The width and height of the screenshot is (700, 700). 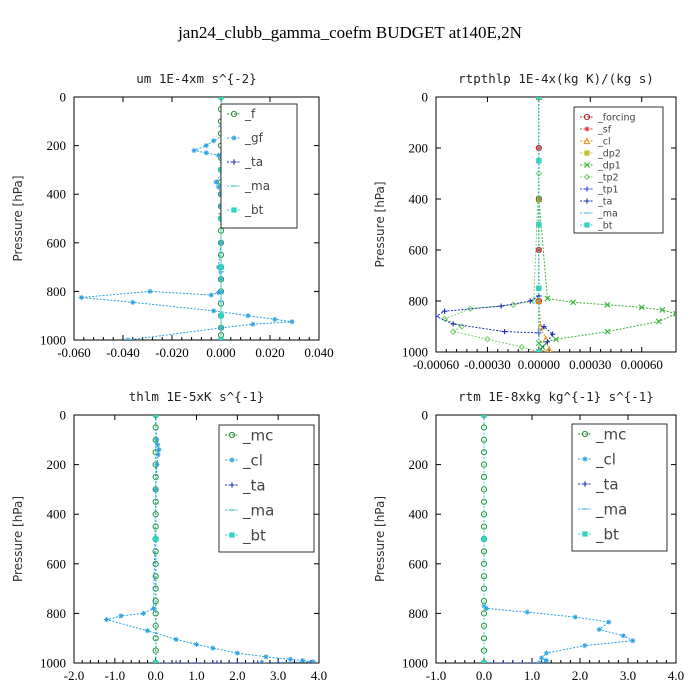 What do you see at coordinates (556, 78) in the screenshot?
I see `panel-title: rtpthlp 1E-4x(kg K)/(kg s)` at bounding box center [556, 78].